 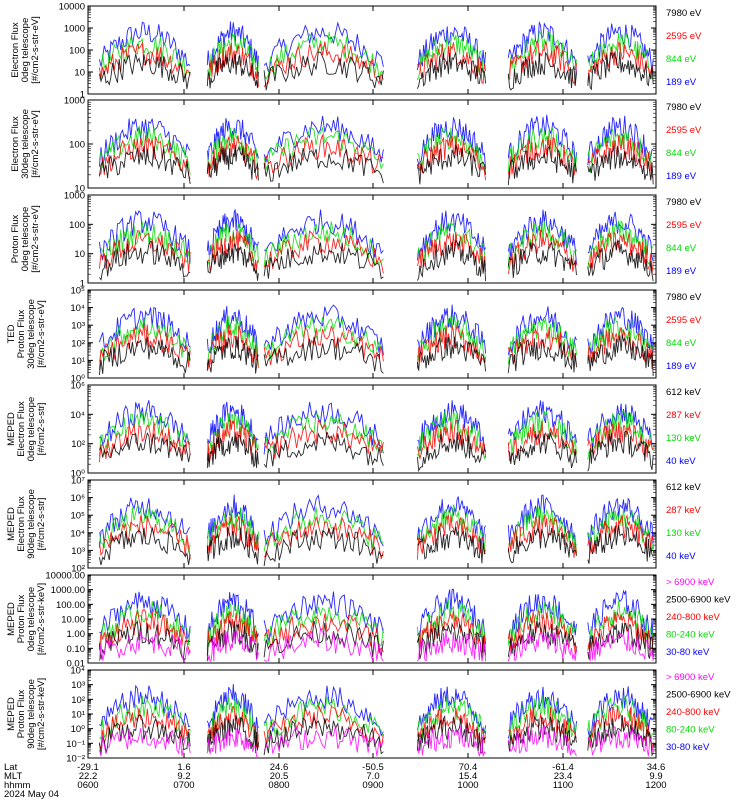 I want to click on x-tick-label: -61.4, so click(x=563, y=767).